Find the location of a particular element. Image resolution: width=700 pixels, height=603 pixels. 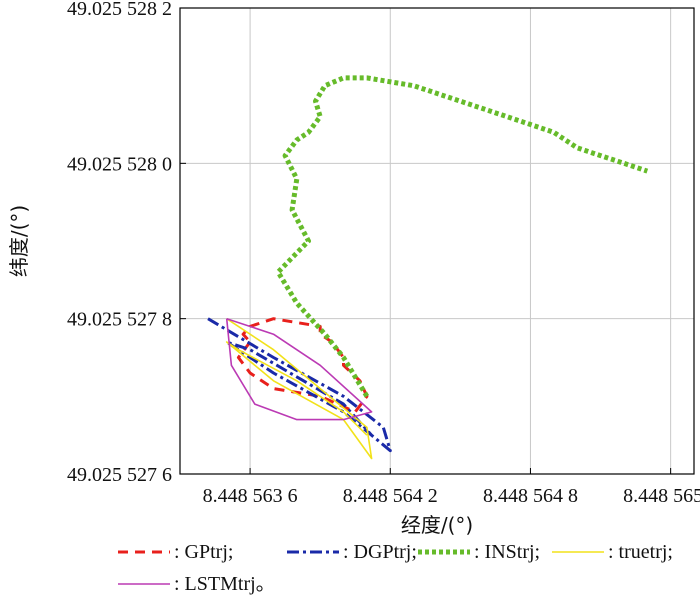

series-line-lstmtrj is located at coordinates (299, 369).